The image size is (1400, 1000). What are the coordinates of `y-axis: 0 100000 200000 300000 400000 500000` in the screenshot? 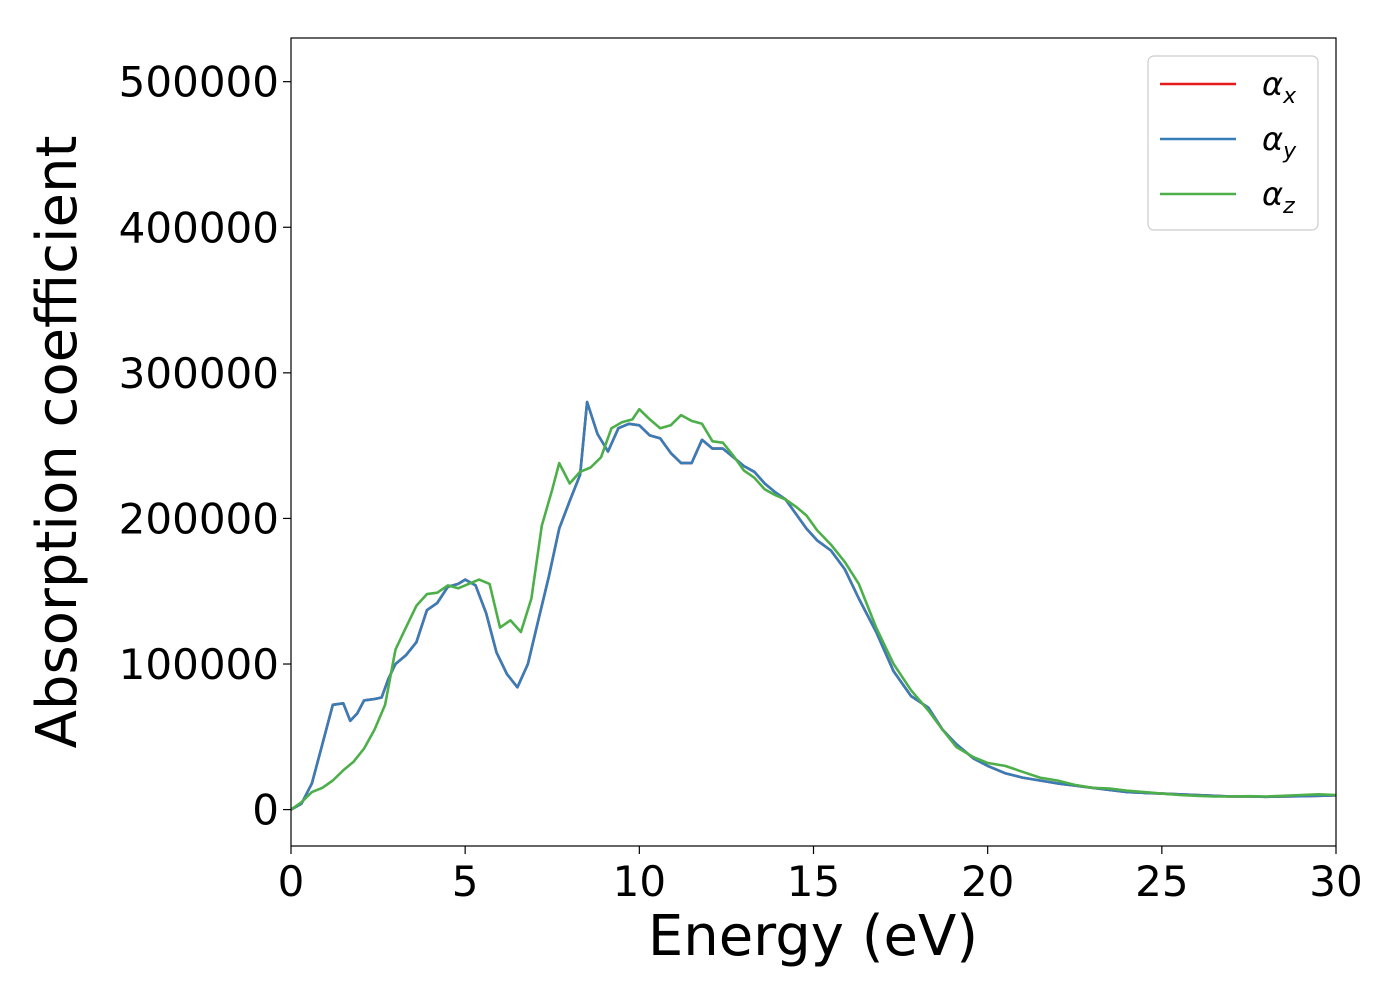 It's located at (205, 446).